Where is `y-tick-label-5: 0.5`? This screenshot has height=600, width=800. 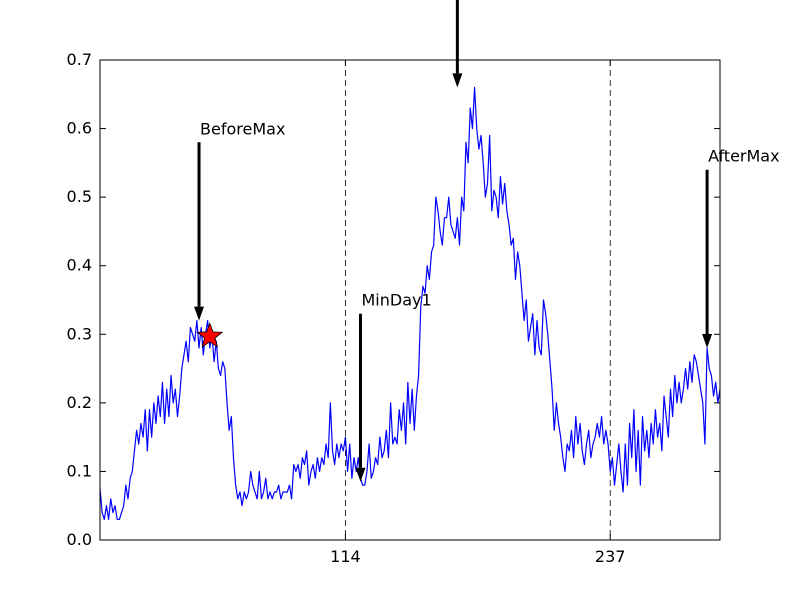 y-tick-label-5: 0.5 is located at coordinates (79, 196).